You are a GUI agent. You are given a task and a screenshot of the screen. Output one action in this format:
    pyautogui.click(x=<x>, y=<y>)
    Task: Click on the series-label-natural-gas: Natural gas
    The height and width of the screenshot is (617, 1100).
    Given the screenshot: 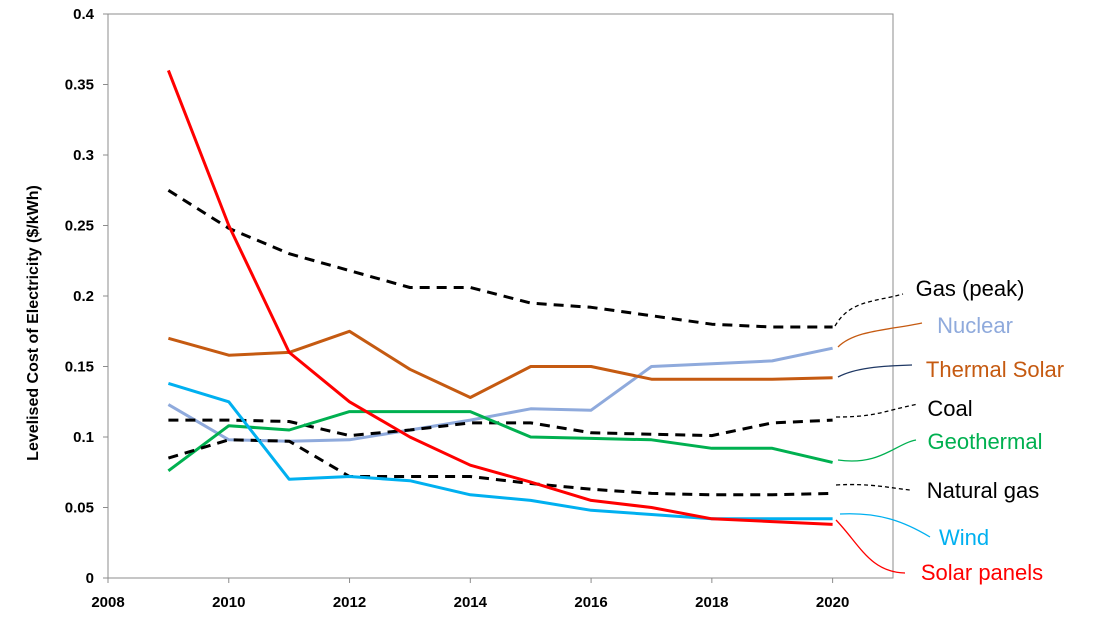 What is the action you would take?
    pyautogui.click(x=983, y=490)
    